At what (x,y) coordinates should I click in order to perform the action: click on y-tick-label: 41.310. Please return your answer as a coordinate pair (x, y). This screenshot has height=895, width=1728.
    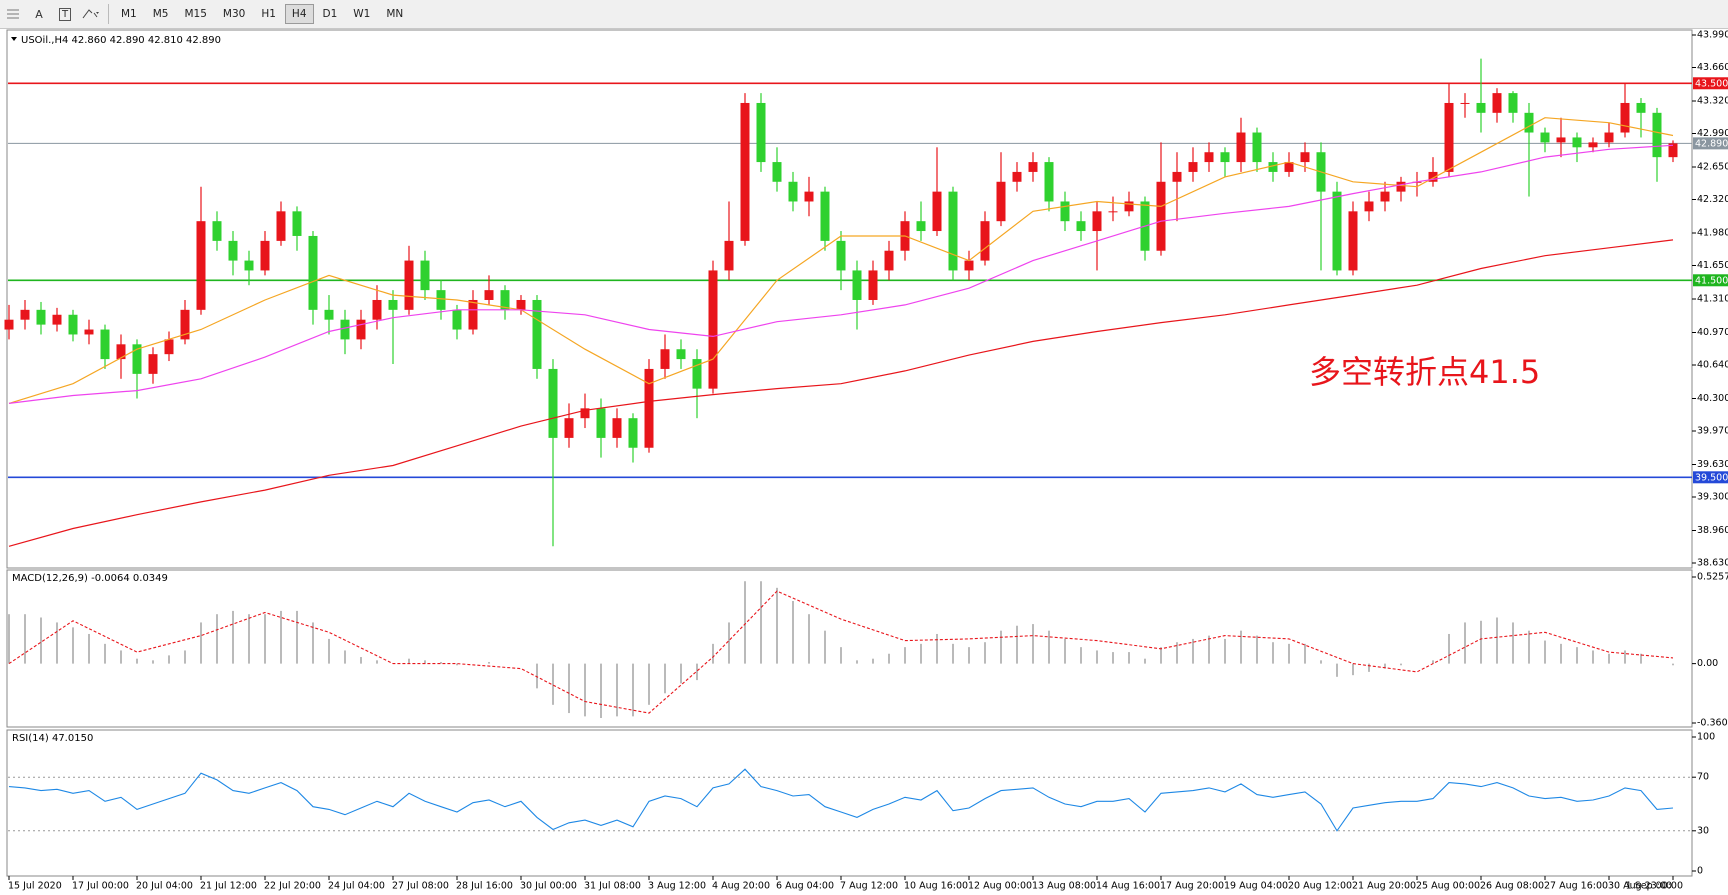
    Looking at the image, I should click on (1712, 299).